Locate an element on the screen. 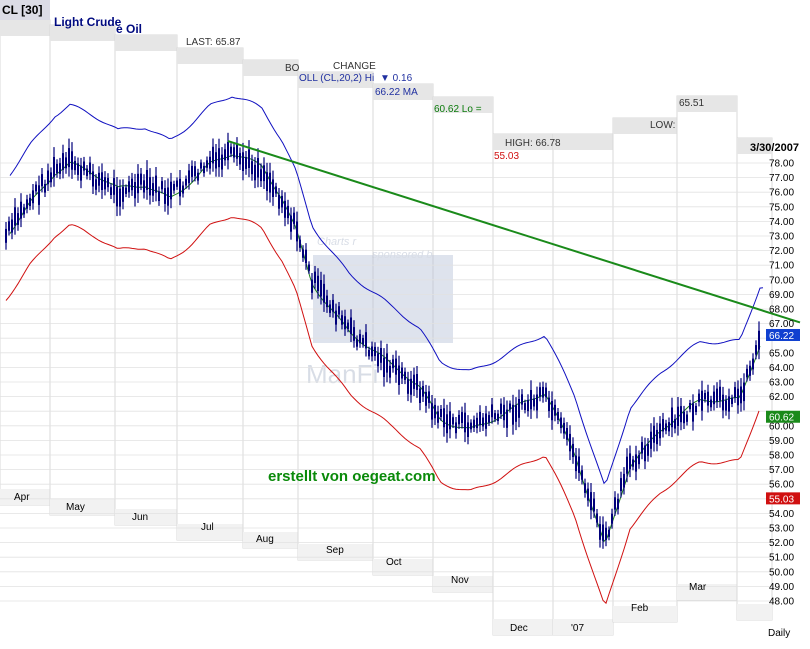  watermark-line2: sponsored b is located at coordinates (402, 255).